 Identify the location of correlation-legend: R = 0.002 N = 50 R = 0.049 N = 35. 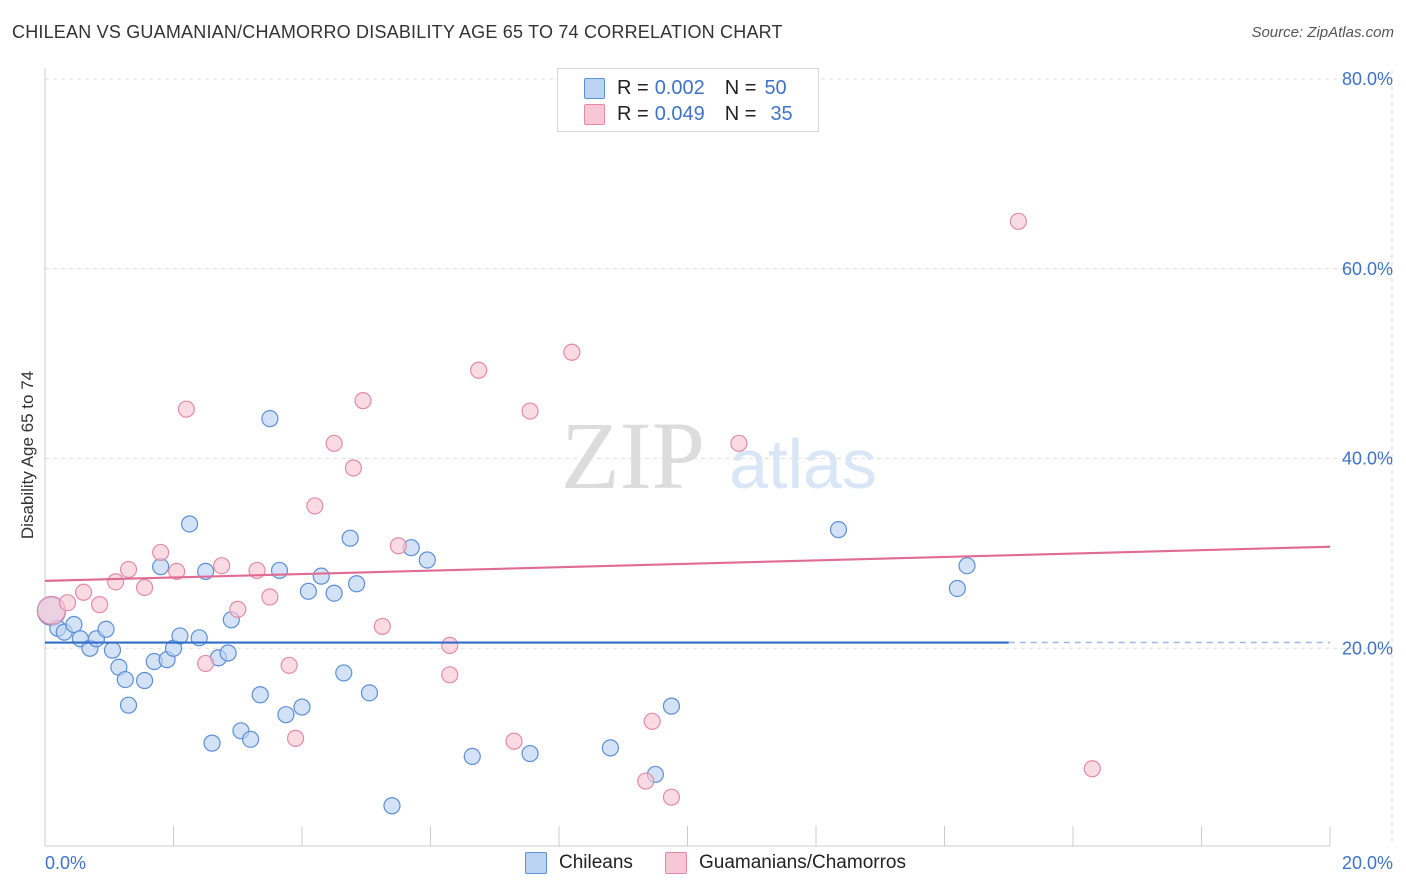
(688, 100).